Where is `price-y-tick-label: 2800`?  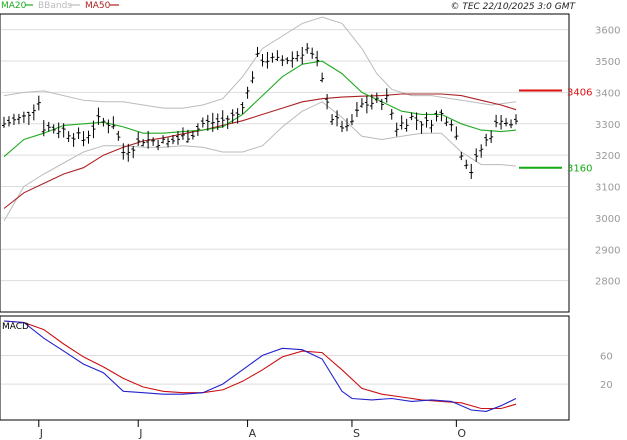
price-y-tick-label: 2800 is located at coordinates (607, 282).